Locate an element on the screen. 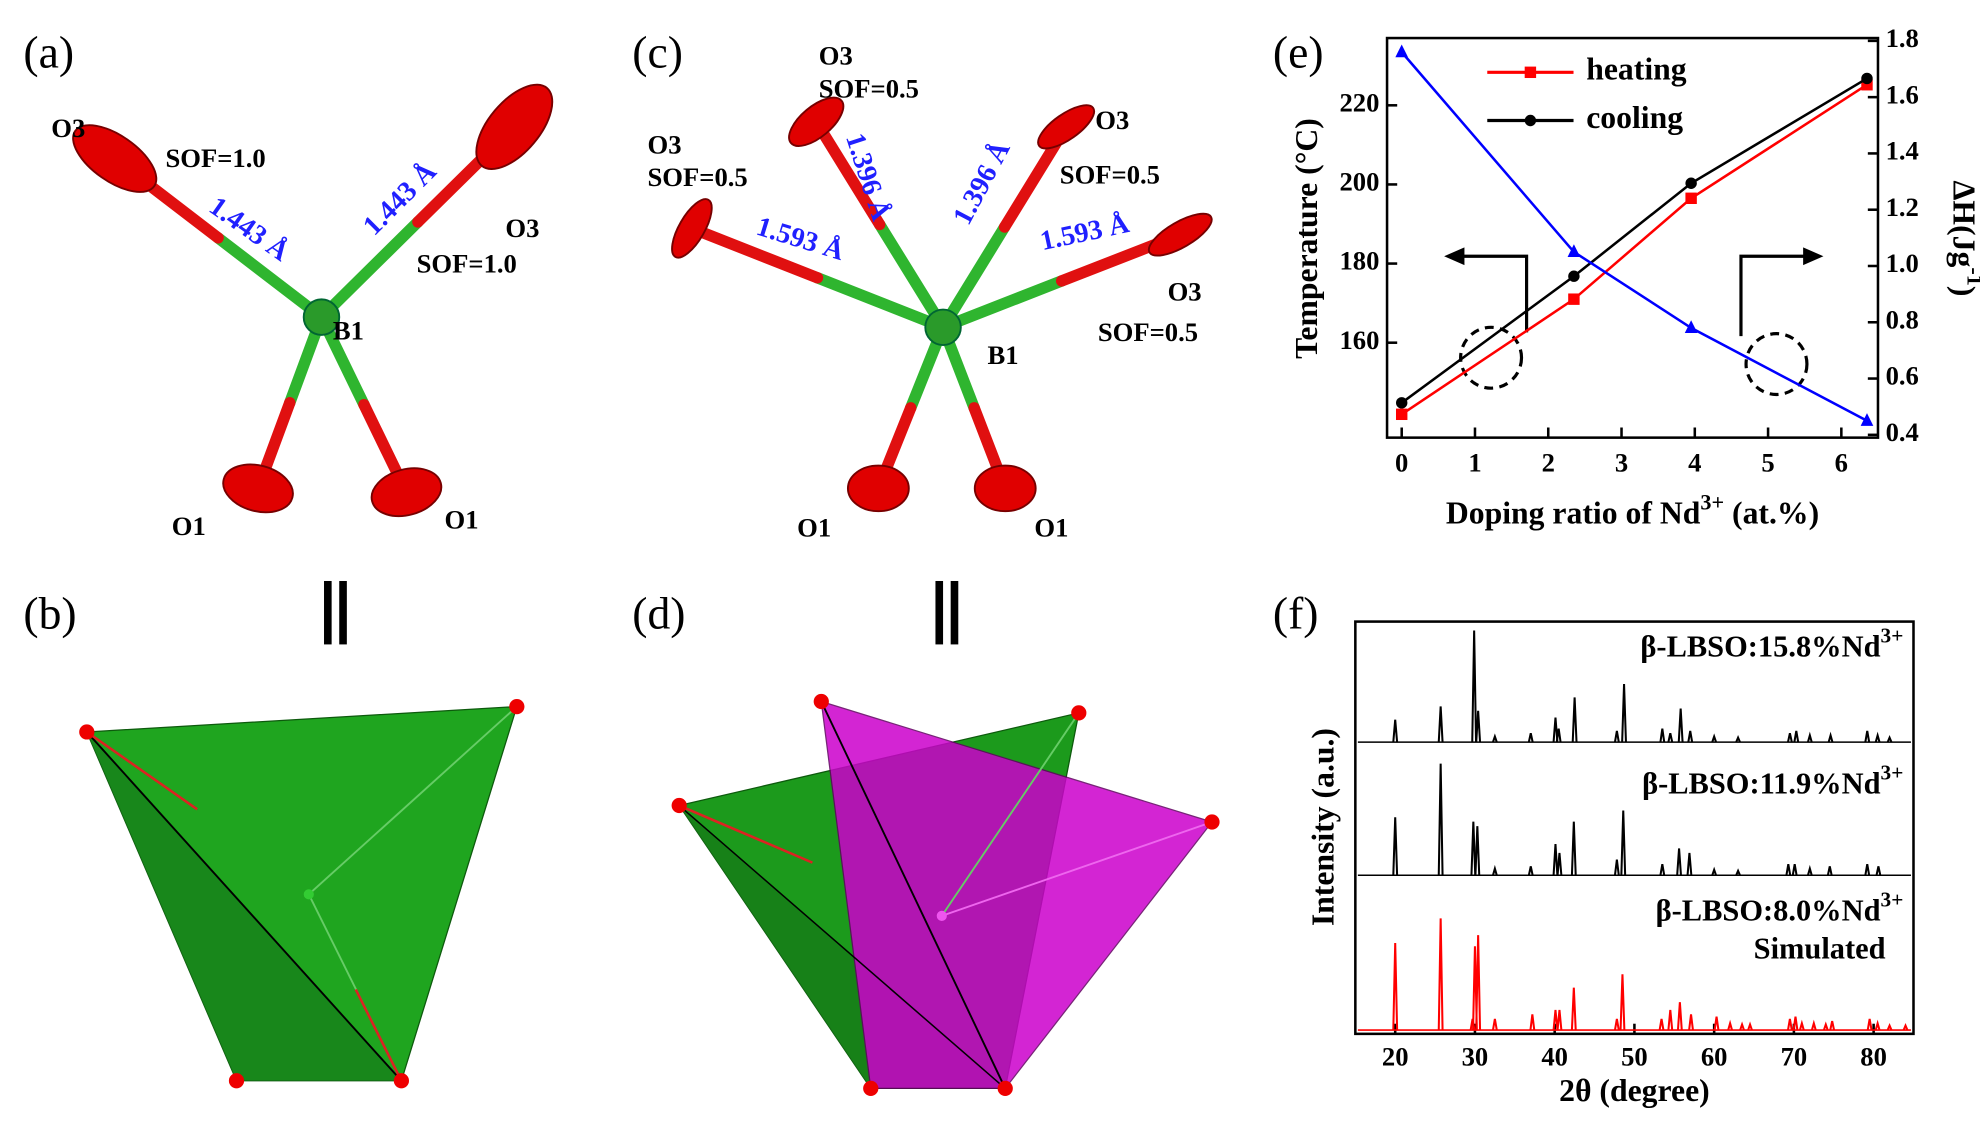 The image size is (1980, 1129). arrow is located at coordinates (1774, 295).